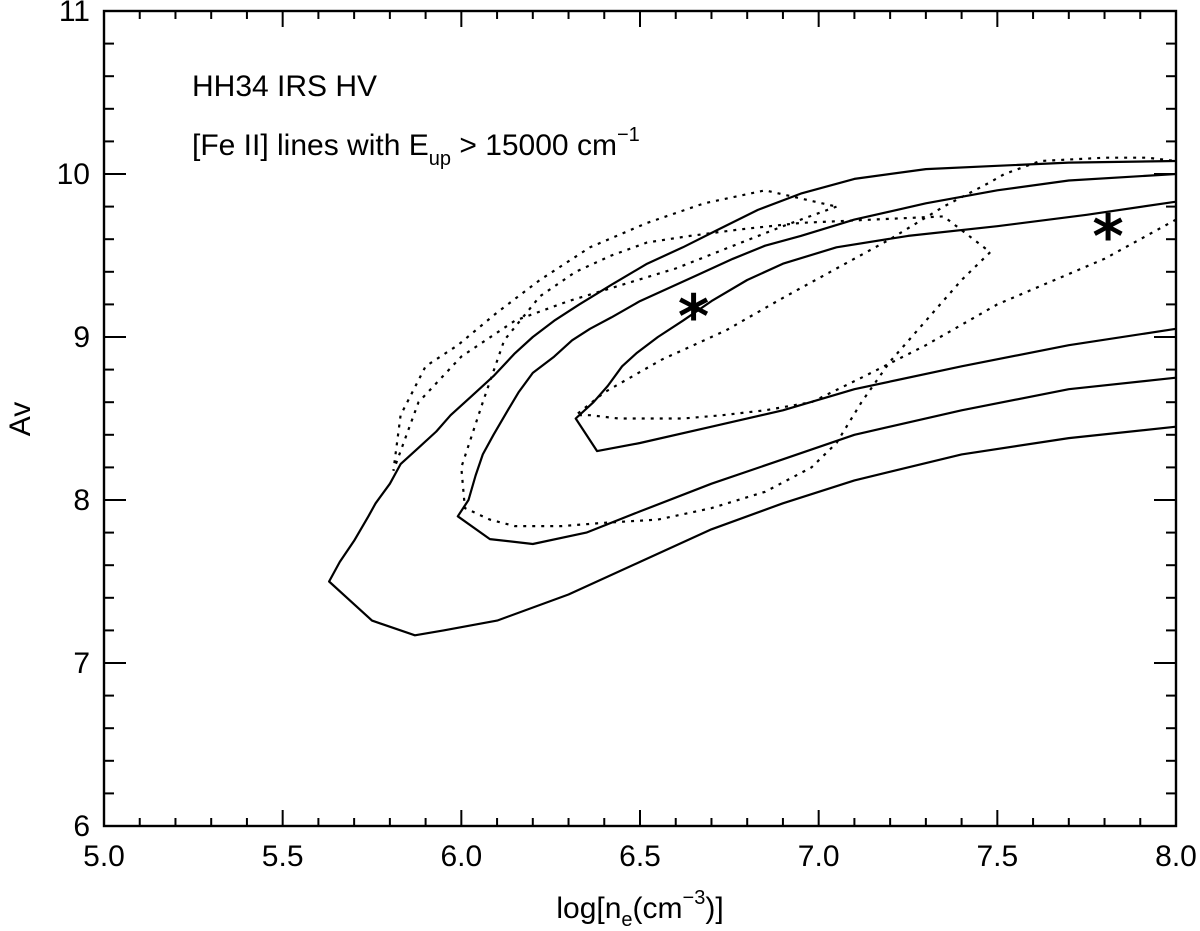  I want to click on annotation-object: HH34 IRS HV, so click(284, 86).